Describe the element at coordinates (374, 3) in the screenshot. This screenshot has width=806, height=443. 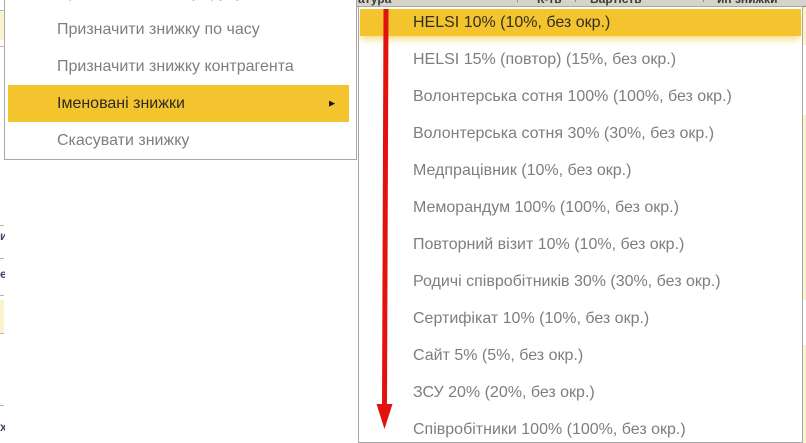
I see `table-header-column-nomenclature: атура` at that location.